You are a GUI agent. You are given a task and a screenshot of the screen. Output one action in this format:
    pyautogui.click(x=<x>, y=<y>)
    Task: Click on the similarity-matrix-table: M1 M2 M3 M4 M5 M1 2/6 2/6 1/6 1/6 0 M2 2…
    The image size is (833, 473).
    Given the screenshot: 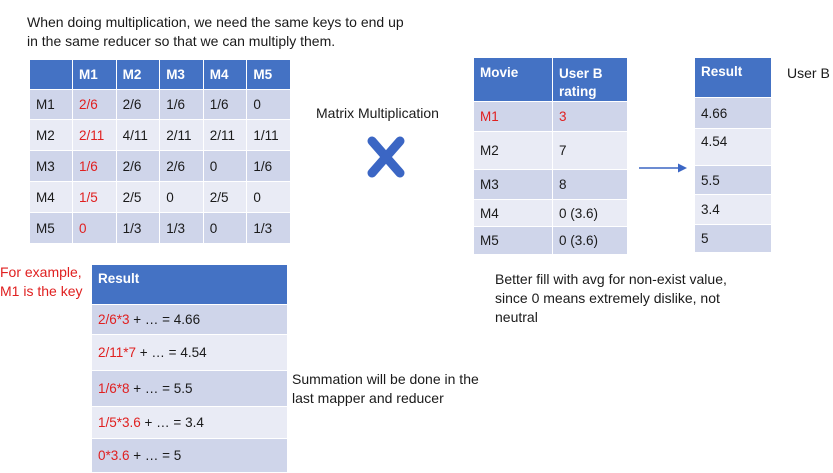 What is the action you would take?
    pyautogui.click(x=160, y=151)
    